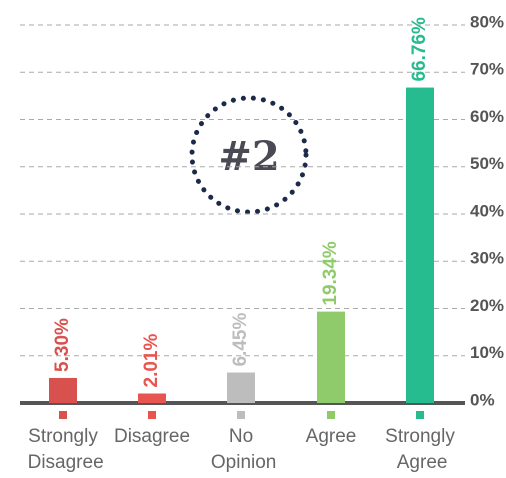  What do you see at coordinates (482, 399) in the screenshot?
I see `y-tick-label: 0%` at bounding box center [482, 399].